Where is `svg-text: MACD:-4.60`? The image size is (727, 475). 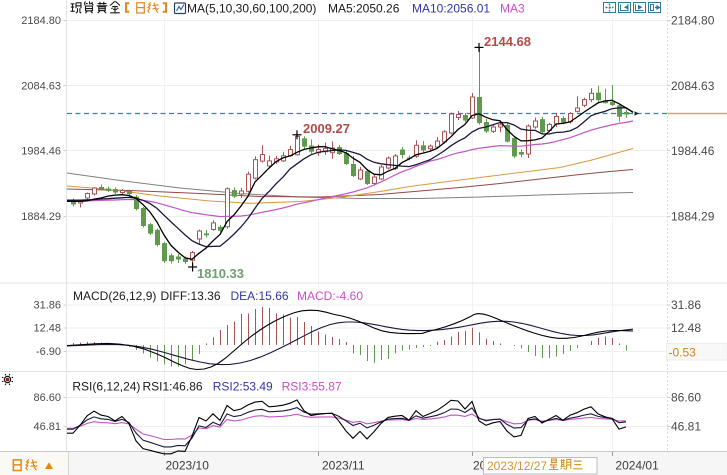 svg-text: MACD:-4.60 is located at coordinates (330, 296).